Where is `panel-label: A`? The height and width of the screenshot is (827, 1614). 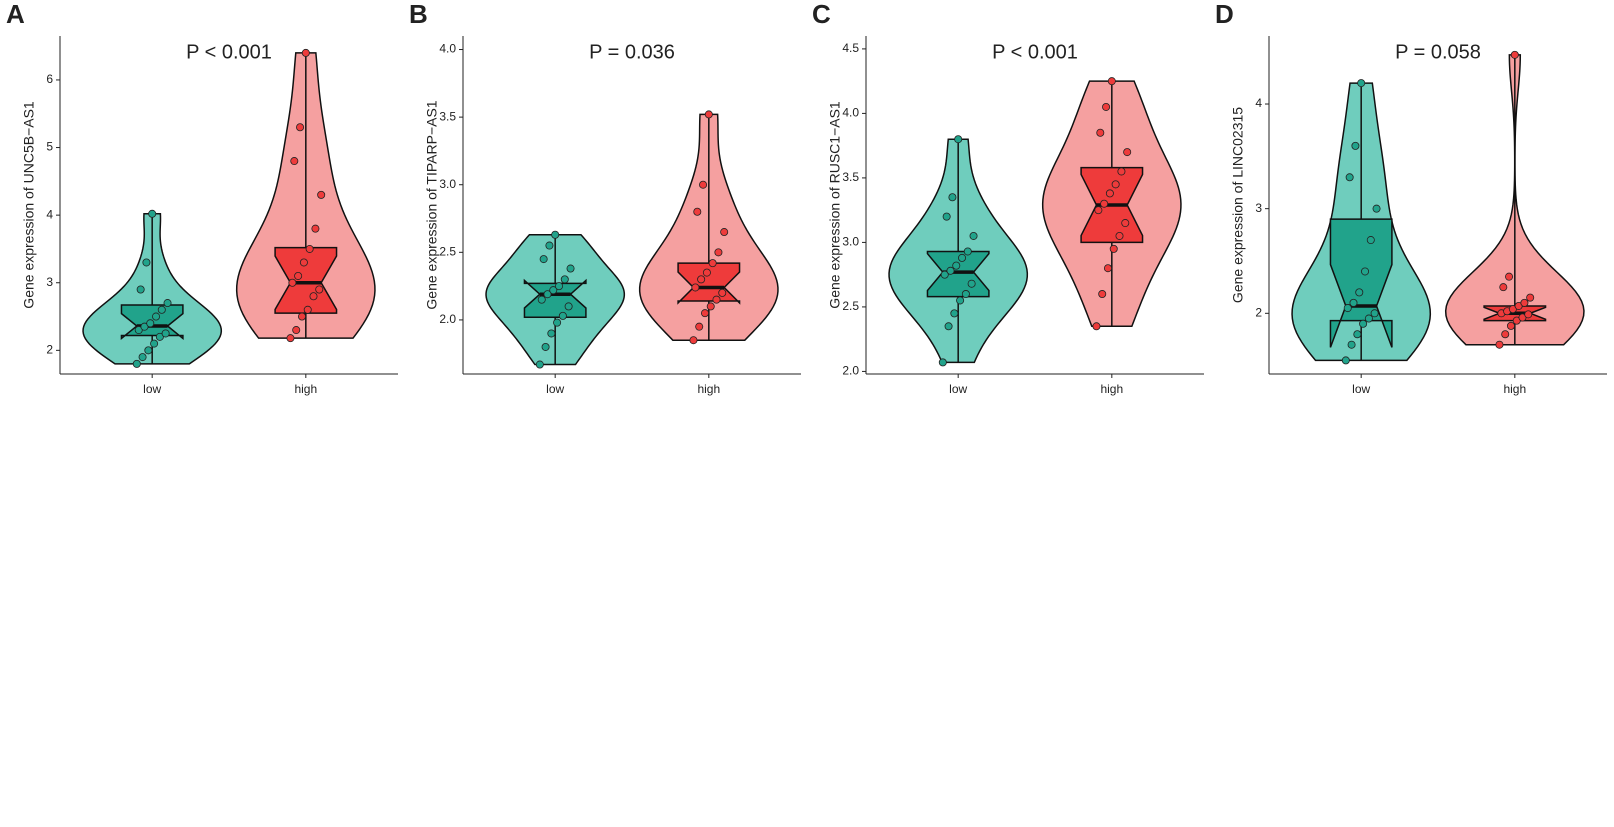 panel-label: A is located at coordinates (15, 14).